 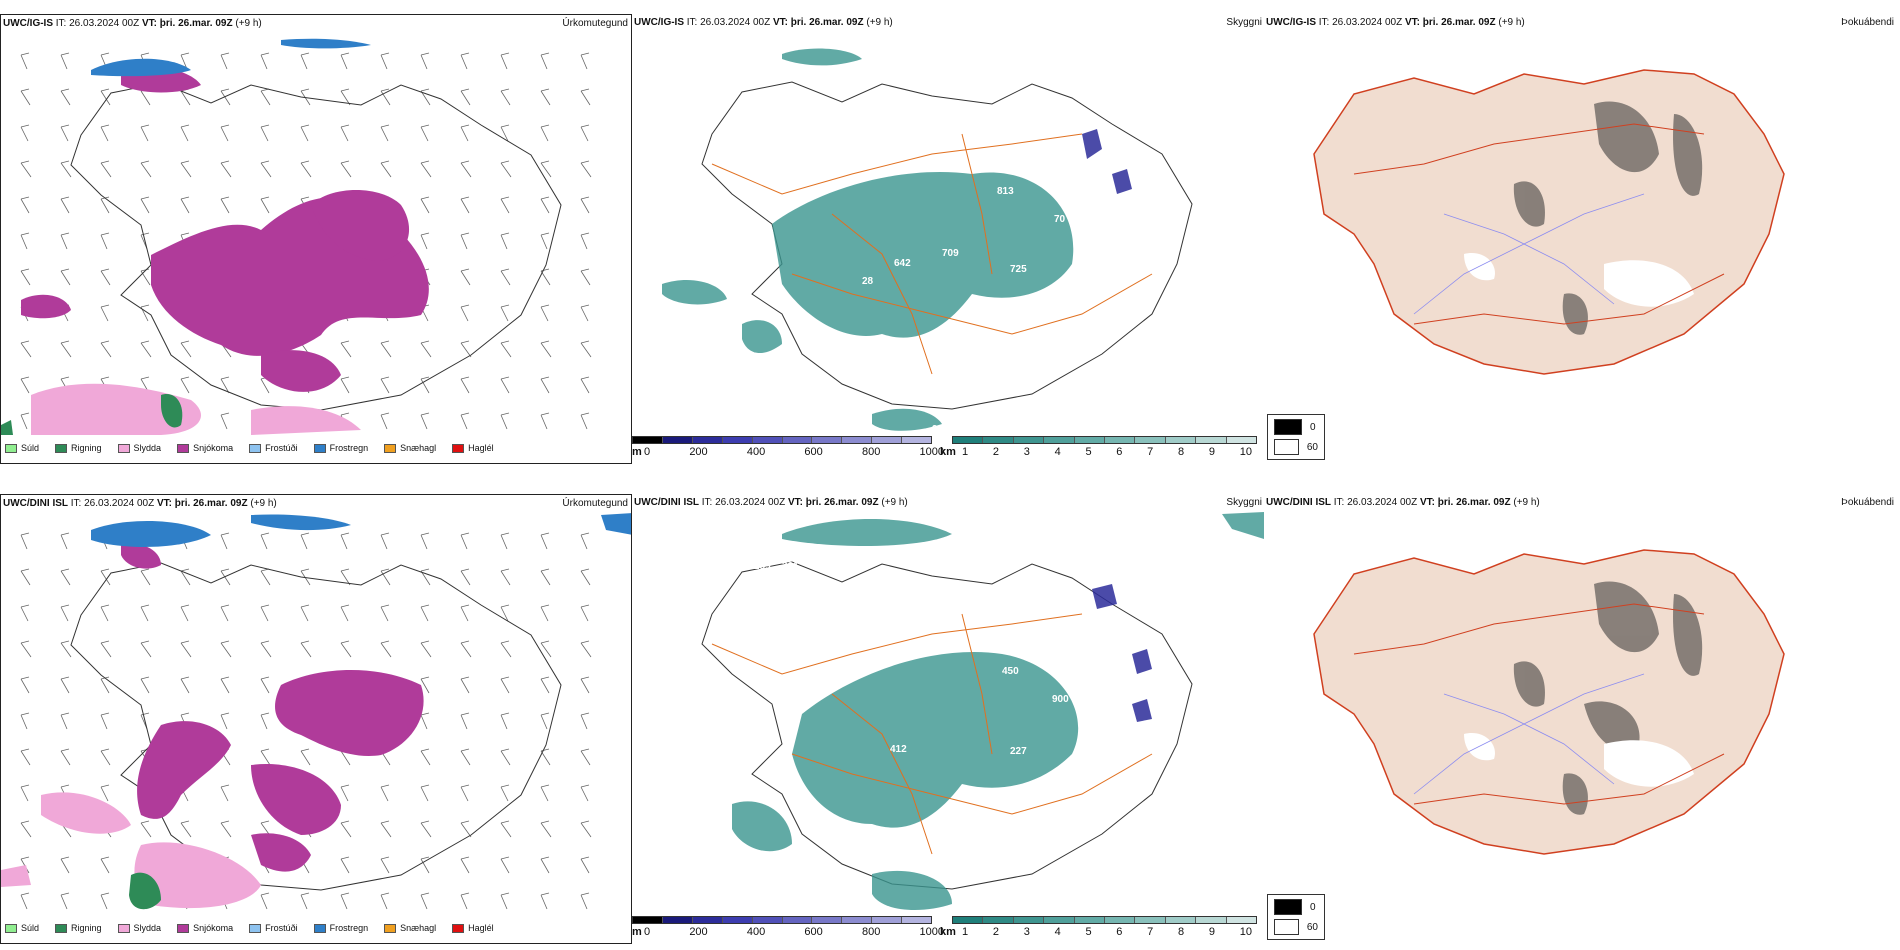 I want to click on svg-text: 28, so click(x=868, y=281).